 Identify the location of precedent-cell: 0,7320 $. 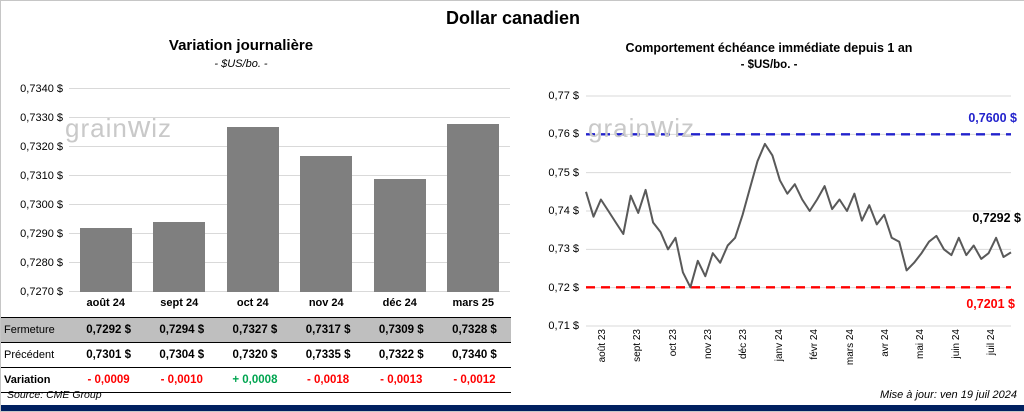
(255, 355).